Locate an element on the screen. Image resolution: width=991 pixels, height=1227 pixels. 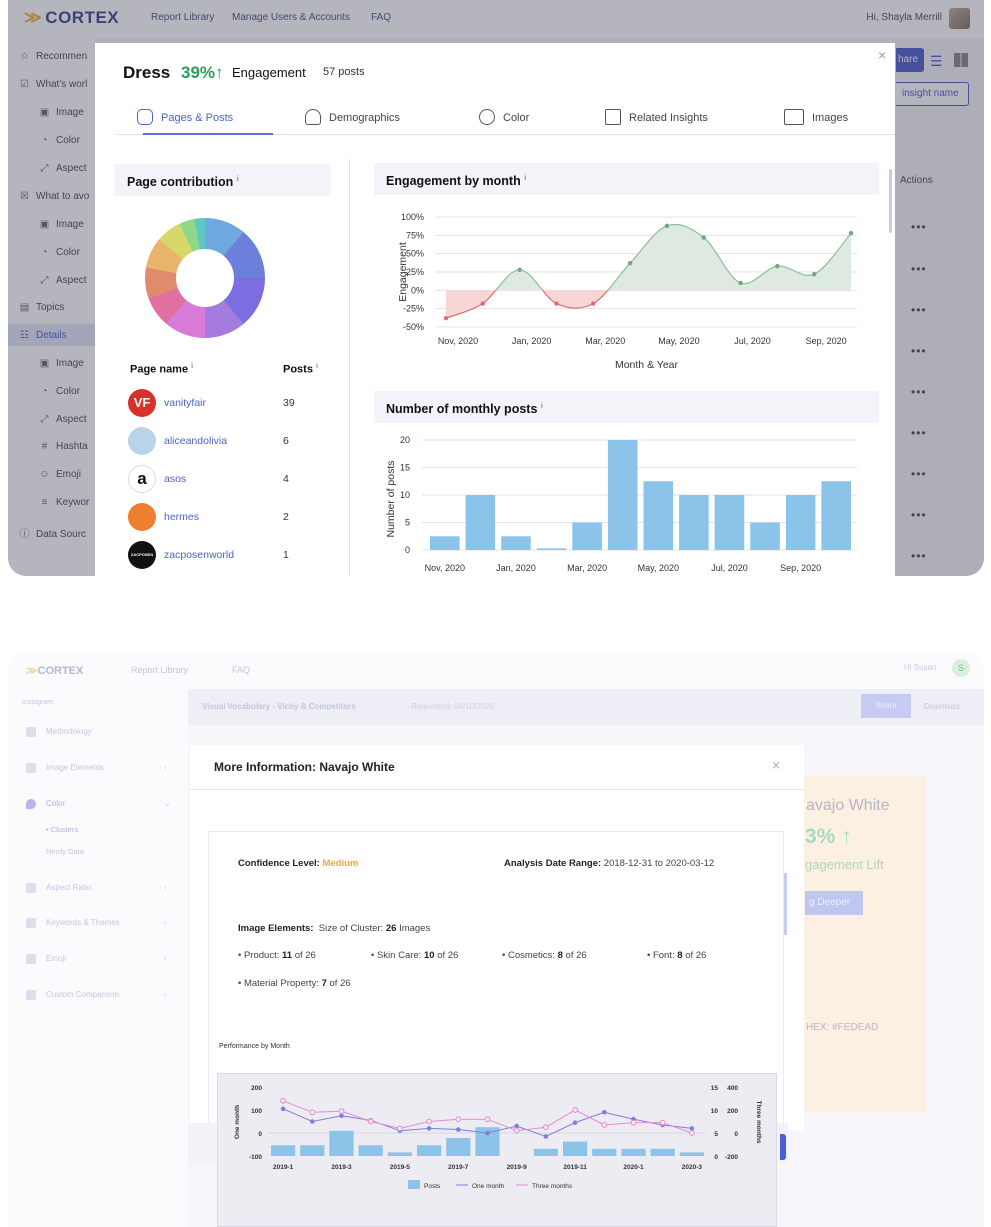
share-button: hare is located at coordinates (910, 60).